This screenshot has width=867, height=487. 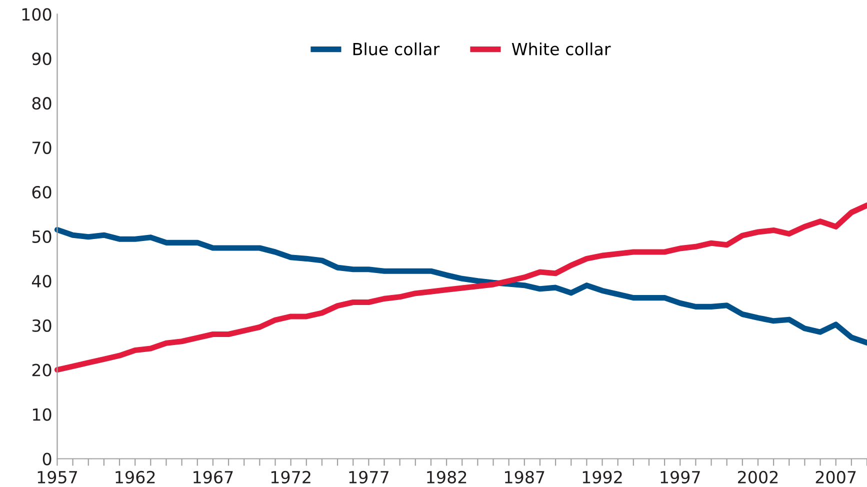 I want to click on y-tick-label: 100, so click(x=37, y=14).